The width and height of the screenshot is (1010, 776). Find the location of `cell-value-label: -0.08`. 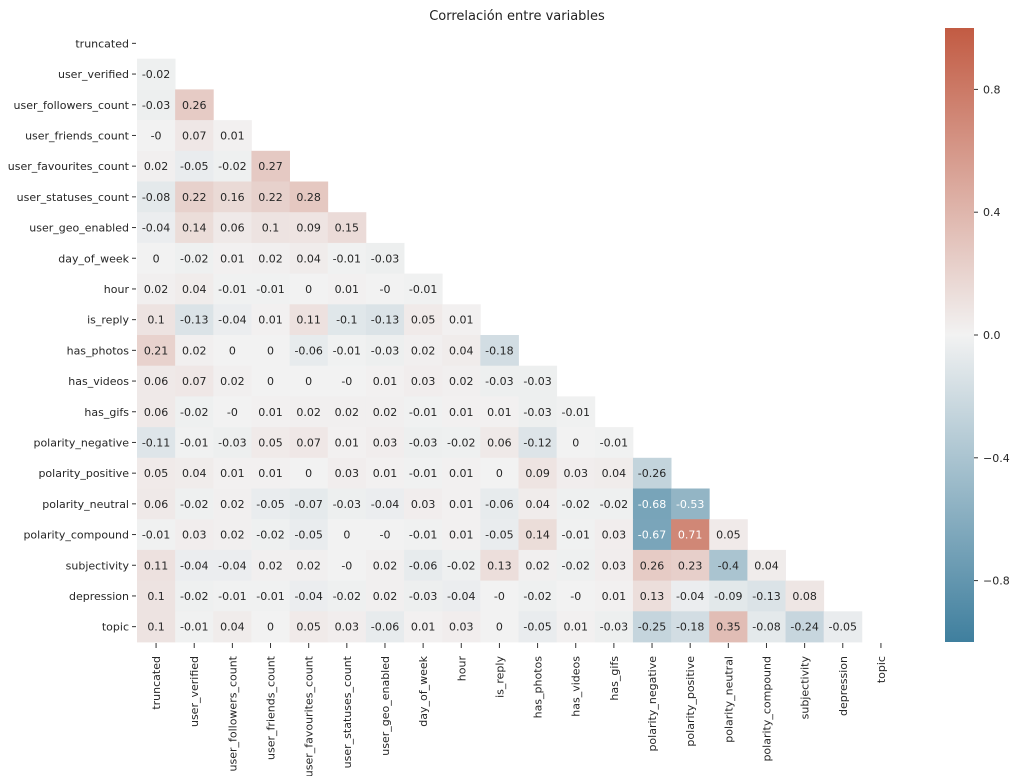

cell-value-label: -0.08 is located at coordinates (766, 627).